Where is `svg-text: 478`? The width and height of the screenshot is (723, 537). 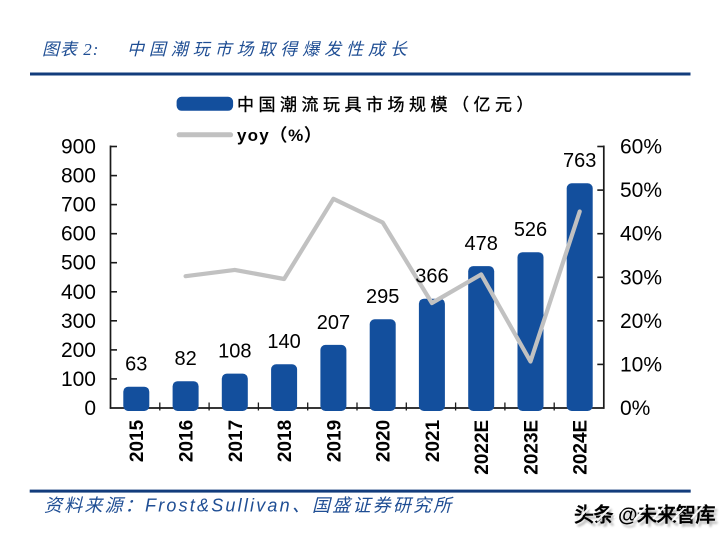 svg-text: 478 is located at coordinates (481, 244).